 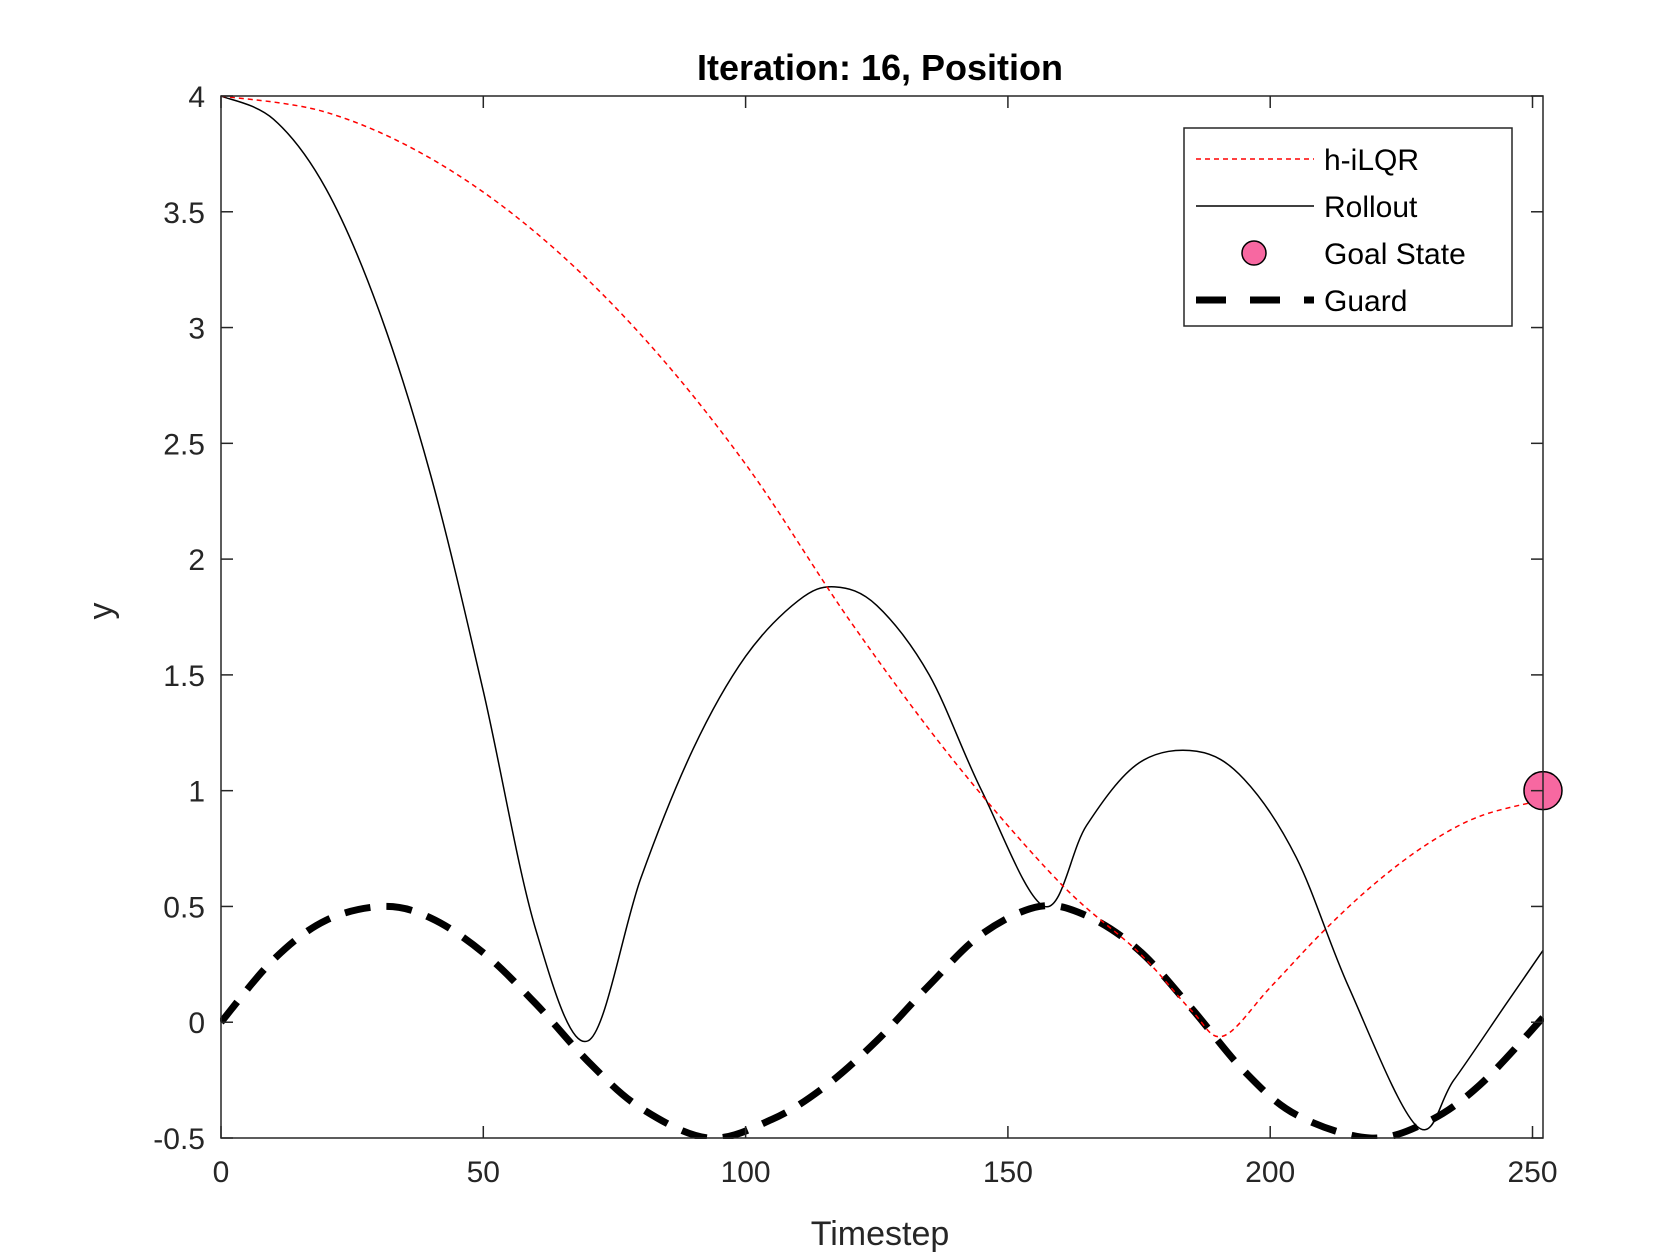 What do you see at coordinates (880, 67) in the screenshot?
I see `chart-title: Iteration: 16, Position` at bounding box center [880, 67].